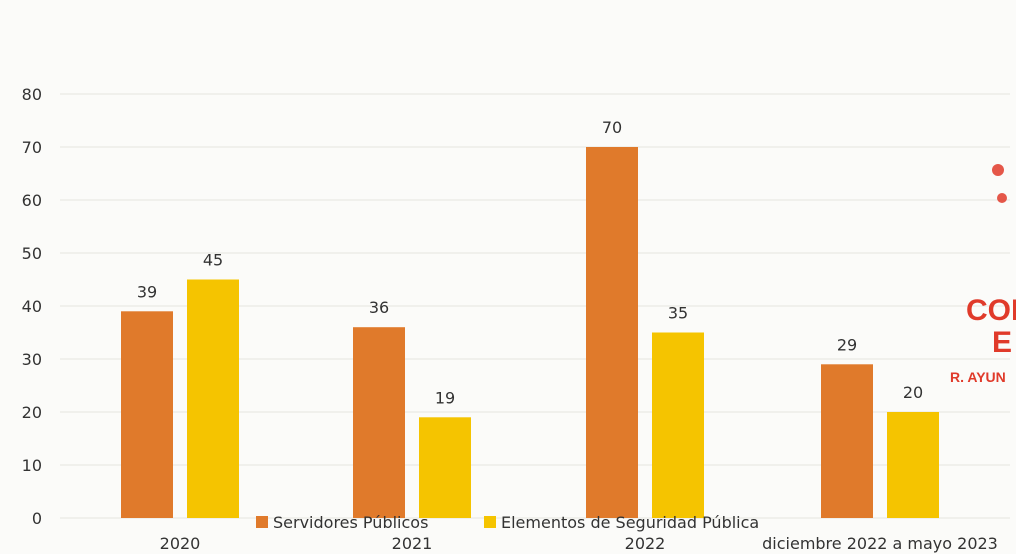 The height and width of the screenshot is (554, 1016). I want to click on legend-item: Servidores Públicos, so click(342, 522).